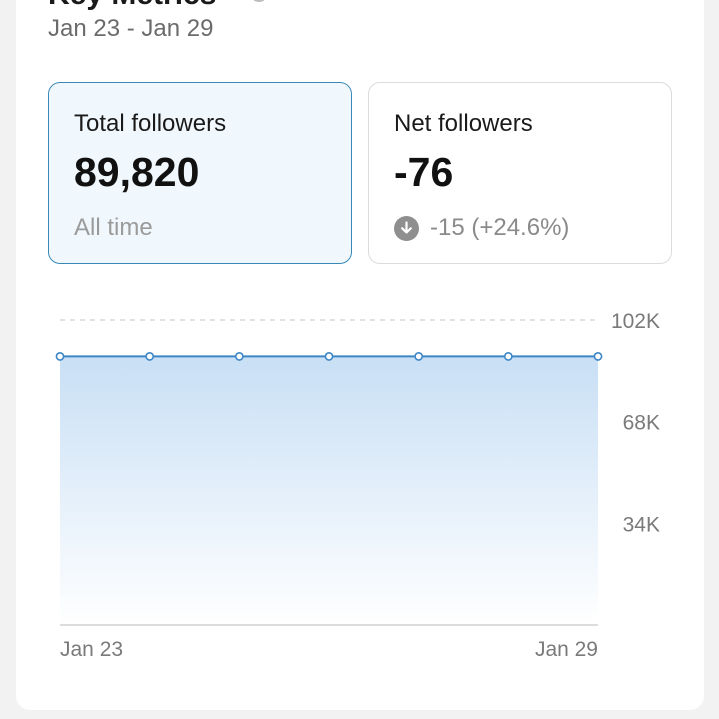 Image resolution: width=719 pixels, height=719 pixels. I want to click on y-tick-label: 68K, so click(641, 423).